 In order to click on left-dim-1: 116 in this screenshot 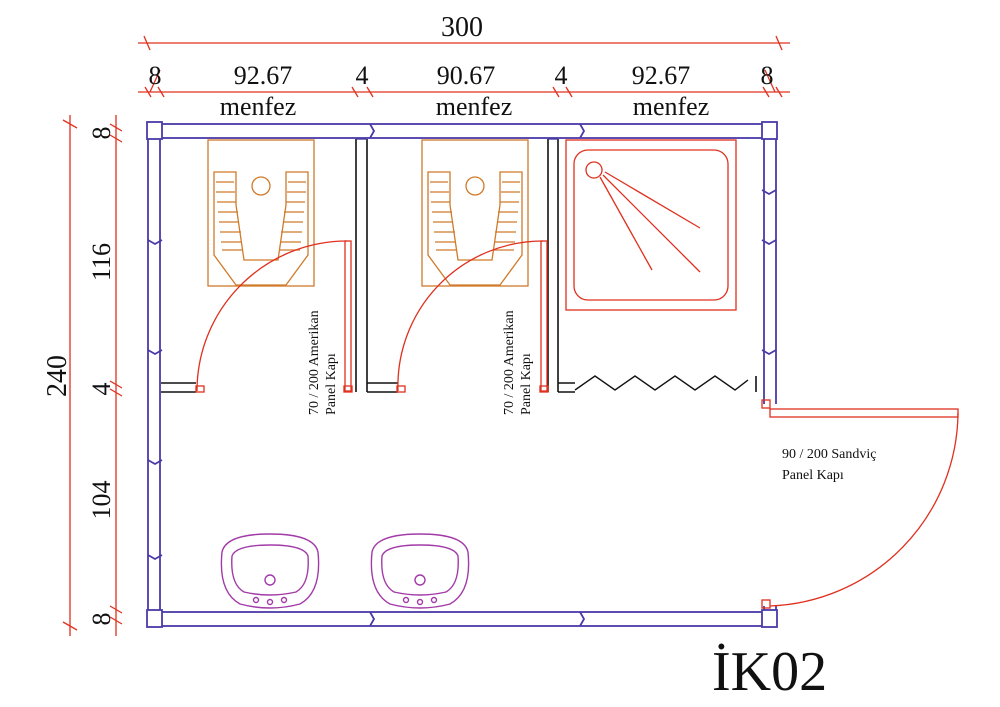, I will do `click(101, 262)`.